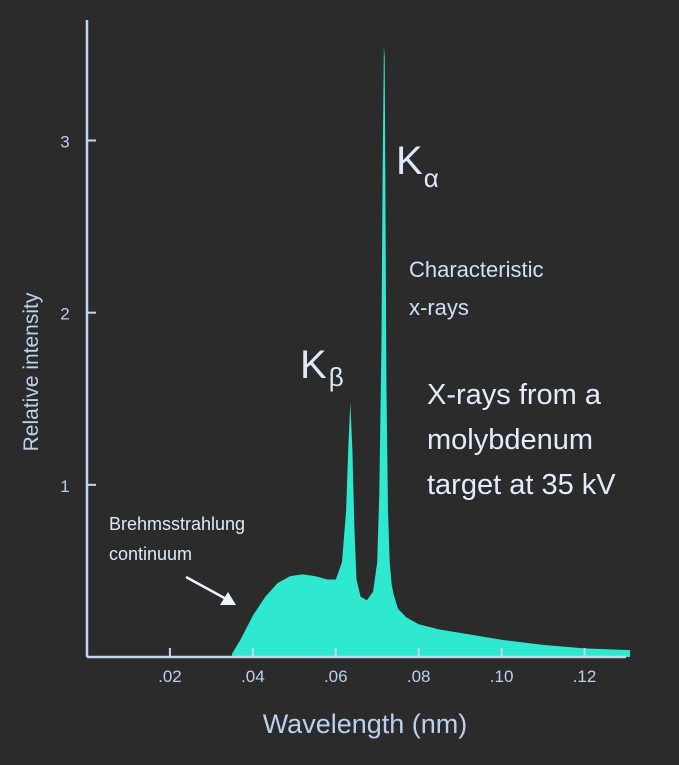 The image size is (679, 765). I want to click on x-tick-label: .12, so click(585, 676).